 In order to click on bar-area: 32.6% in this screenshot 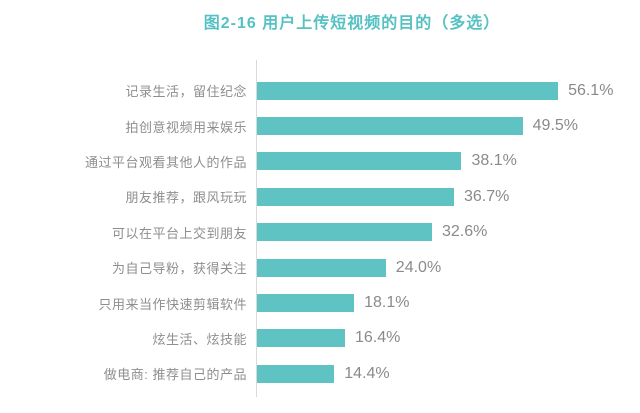, I will do `click(418, 232)`.